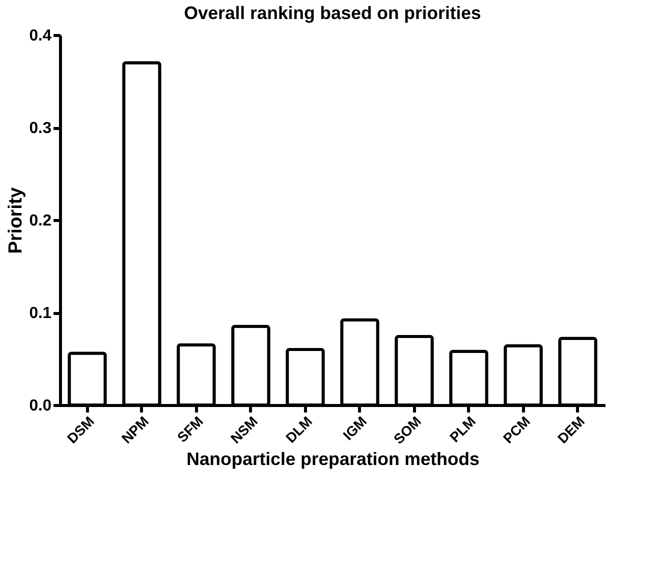 The image size is (665, 577). Describe the element at coordinates (40, 36) in the screenshot. I see `y-tick-label: 0.4` at that location.